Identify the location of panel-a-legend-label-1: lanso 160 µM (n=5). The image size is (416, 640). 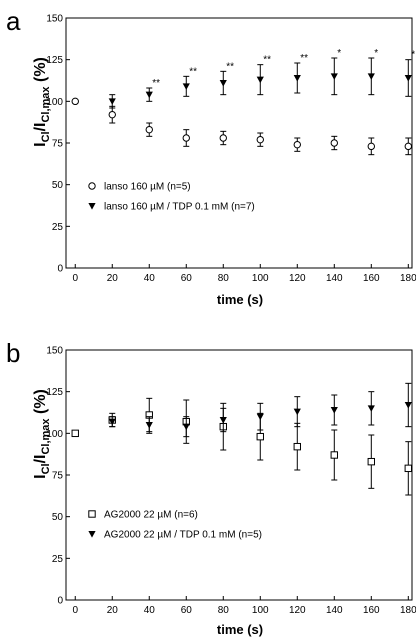
(147, 187).